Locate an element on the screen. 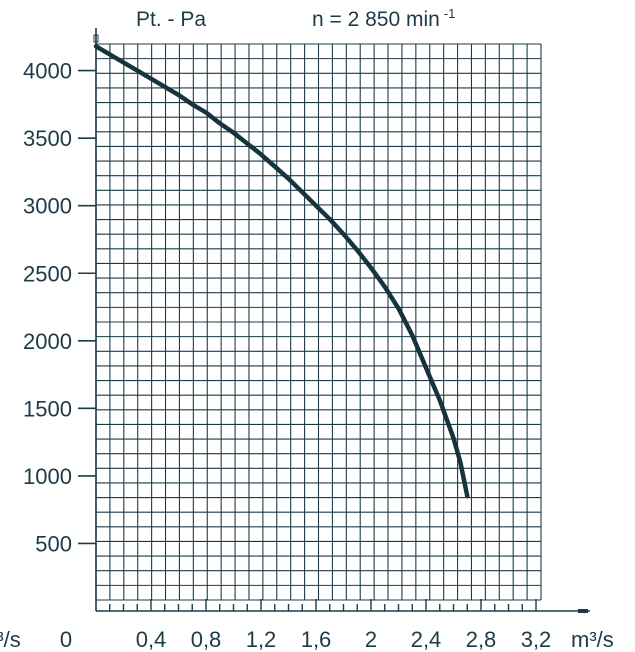  x-tick-label: 1,2 is located at coordinates (261, 639).